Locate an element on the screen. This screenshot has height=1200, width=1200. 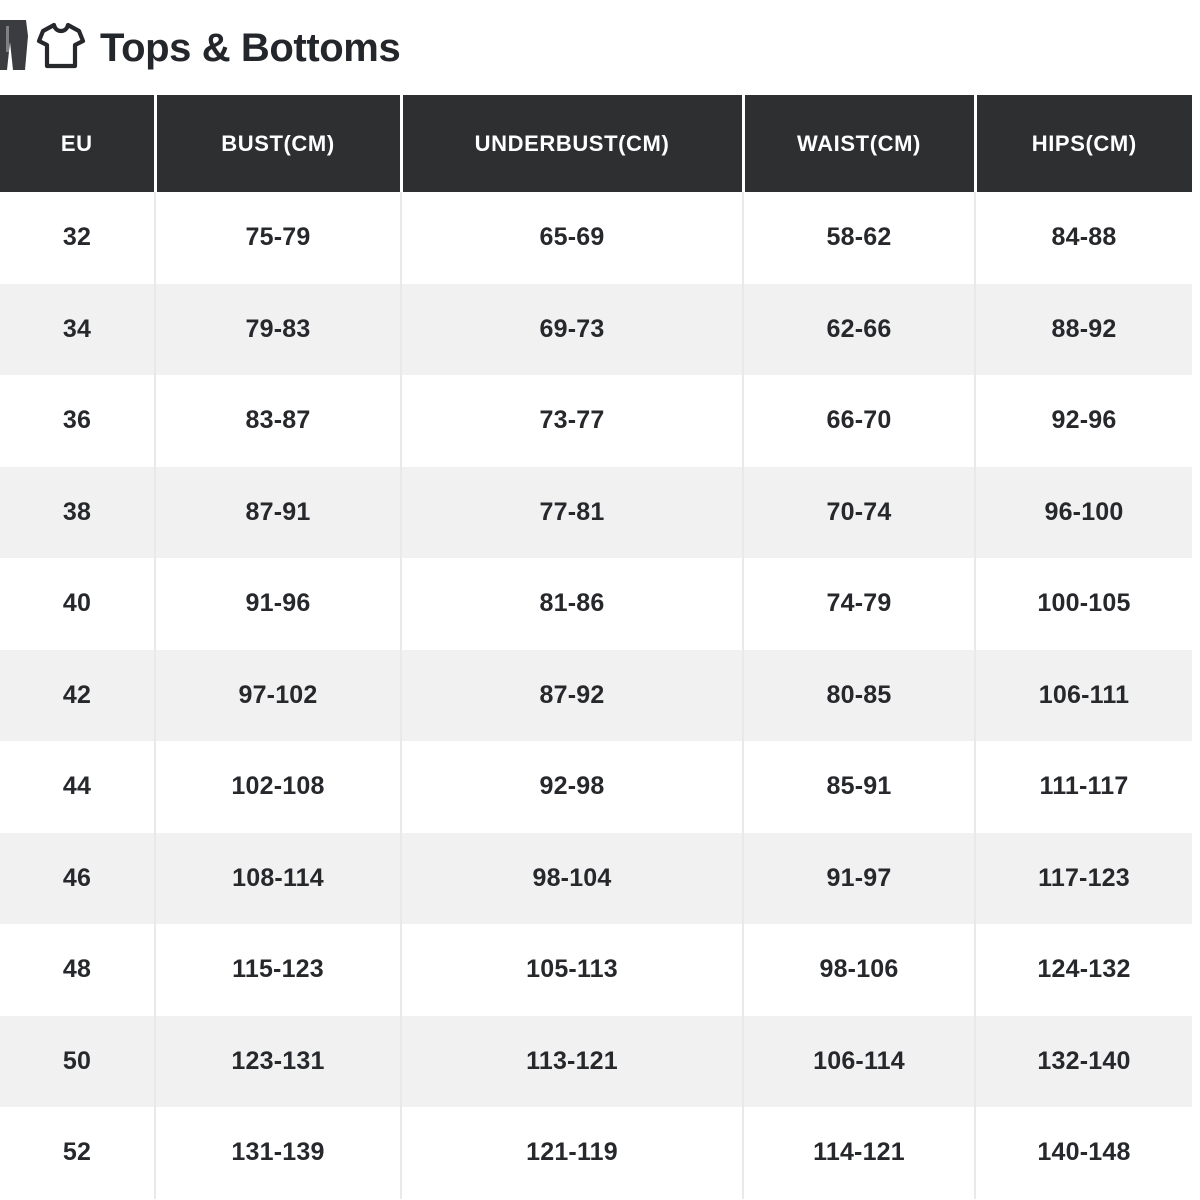
cell-hips: 124-132 is located at coordinates (1083, 970).